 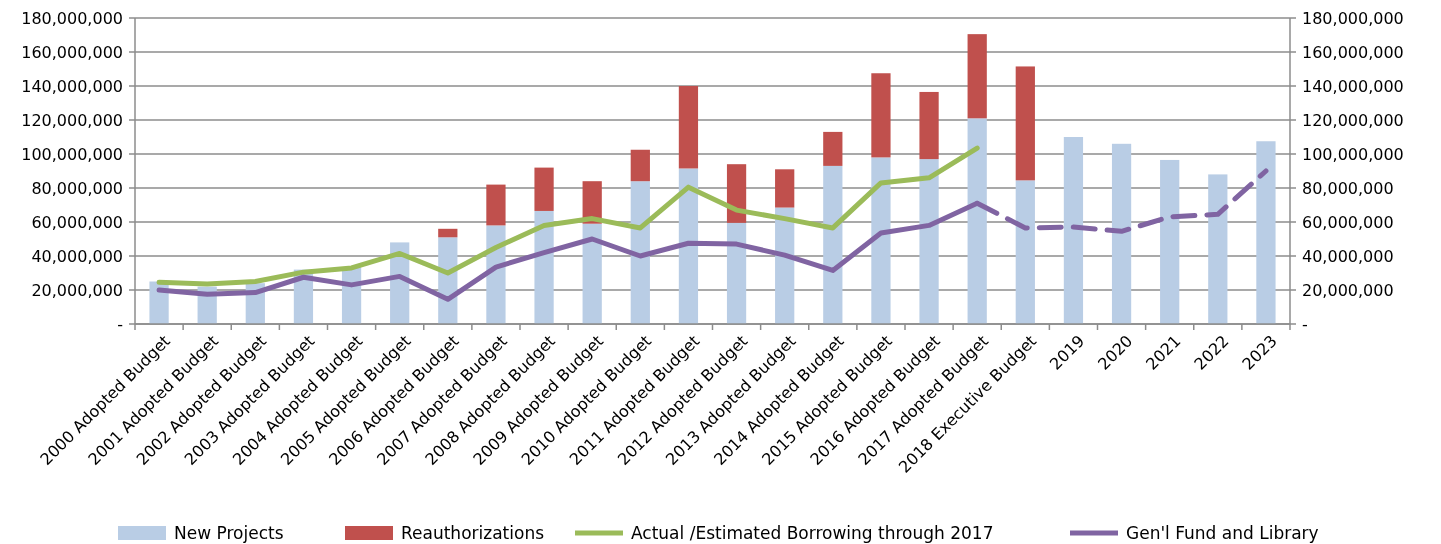 What do you see at coordinates (72, 18) in the screenshot?
I see `y-tick-label: 180,000,000` at bounding box center [72, 18].